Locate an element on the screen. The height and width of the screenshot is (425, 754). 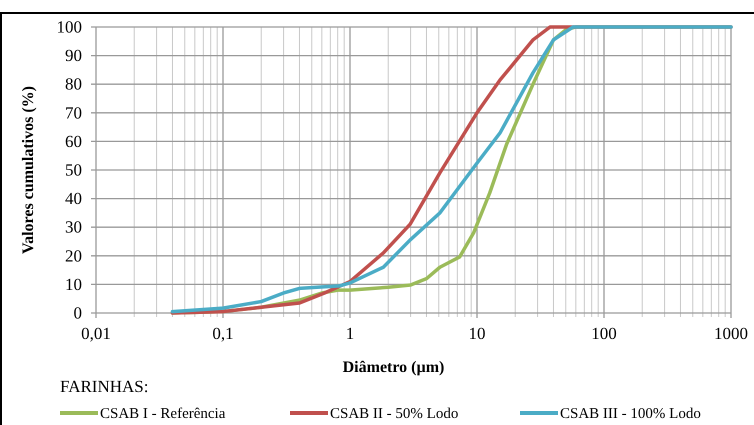
x-tick-label: 1000 is located at coordinates (731, 334).